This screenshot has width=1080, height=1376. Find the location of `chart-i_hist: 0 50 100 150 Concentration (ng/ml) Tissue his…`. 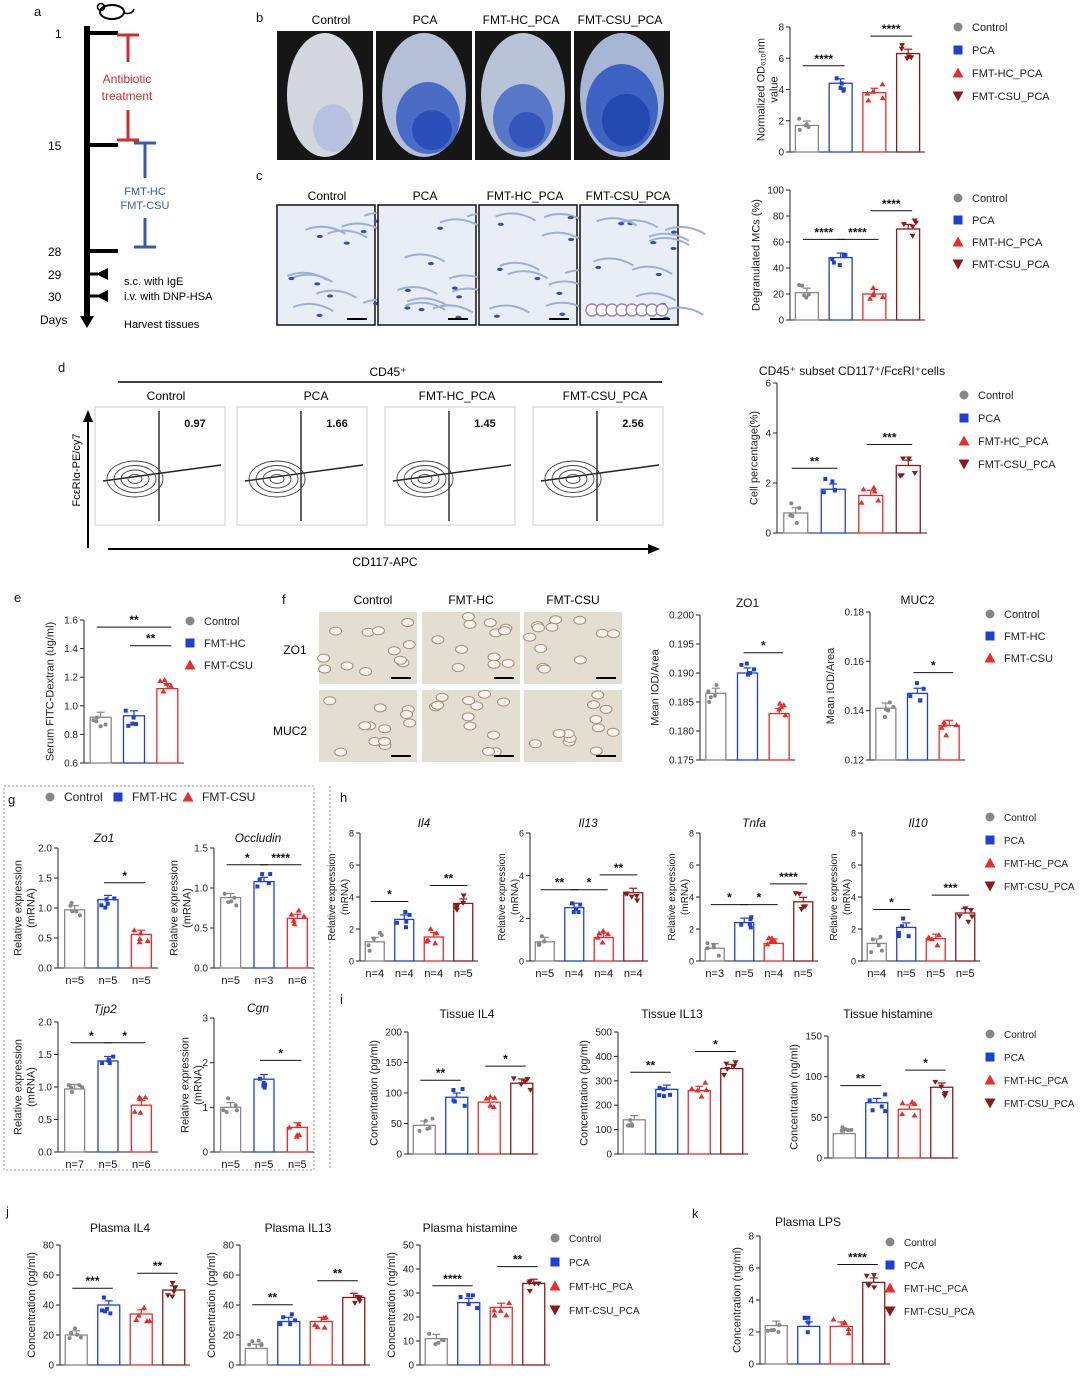

chart-i_hist: 0 50 100 150 Concentration (ng/ml) Tissue his… is located at coordinates (873, 1086).